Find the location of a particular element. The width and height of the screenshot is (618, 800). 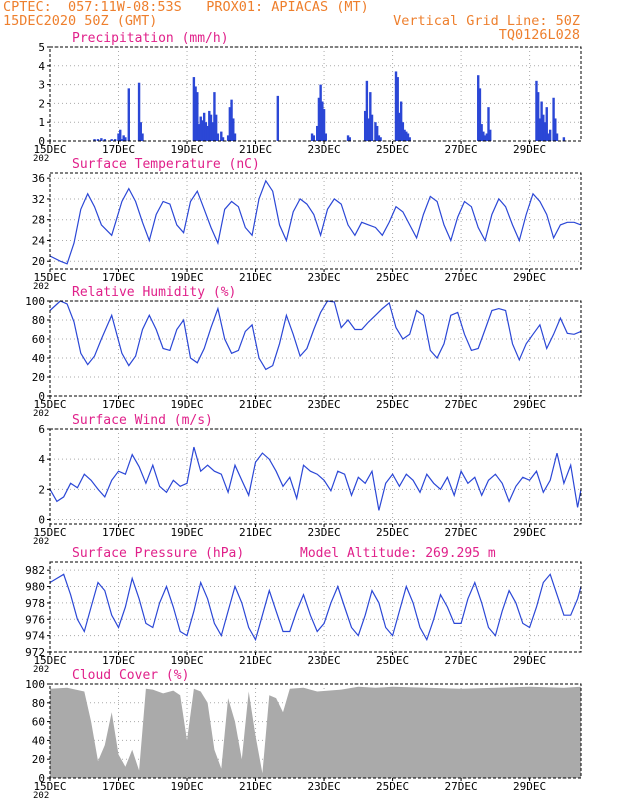

y-tick-label: 40 is located at coordinates (38, 358).